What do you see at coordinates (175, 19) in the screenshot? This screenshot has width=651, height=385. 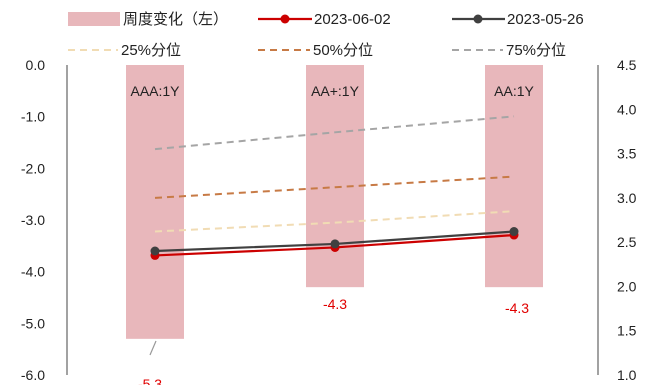 I see `legend-label-bar: 周度变化（左）` at bounding box center [175, 19].